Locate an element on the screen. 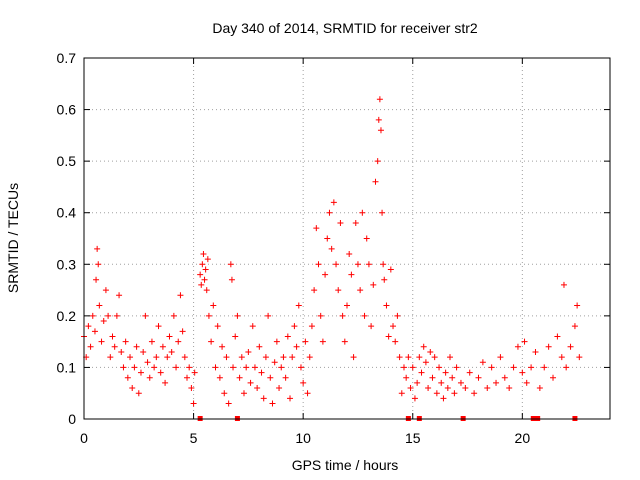  y-tick-label: 0.5 is located at coordinates (67, 161).